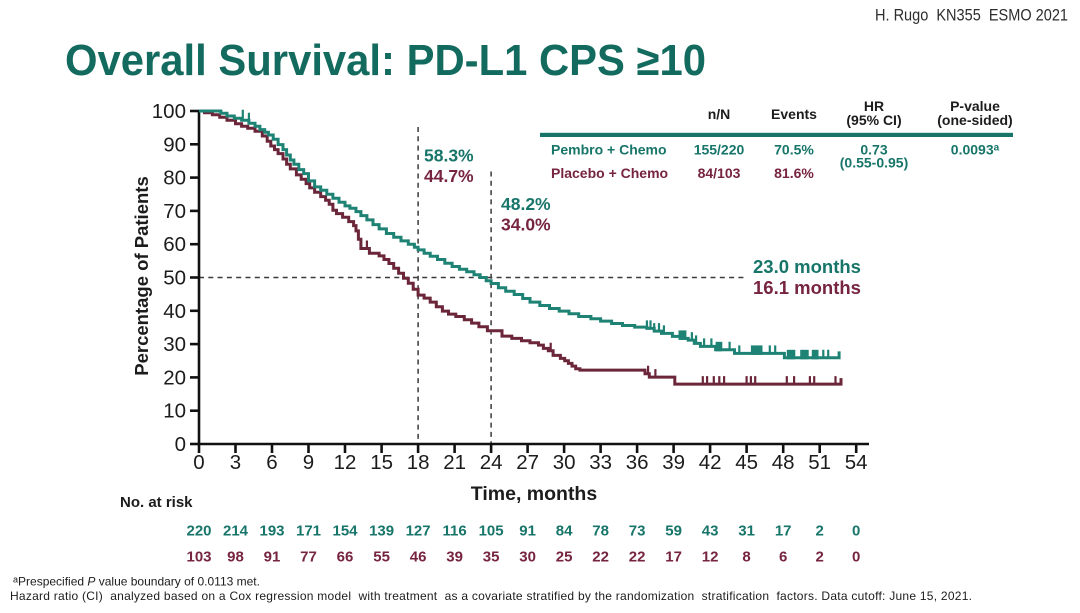 Image resolution: width=1080 pixels, height=613 pixels. What do you see at coordinates (491, 557) in the screenshot?
I see `svg-text: 35` at bounding box center [491, 557].